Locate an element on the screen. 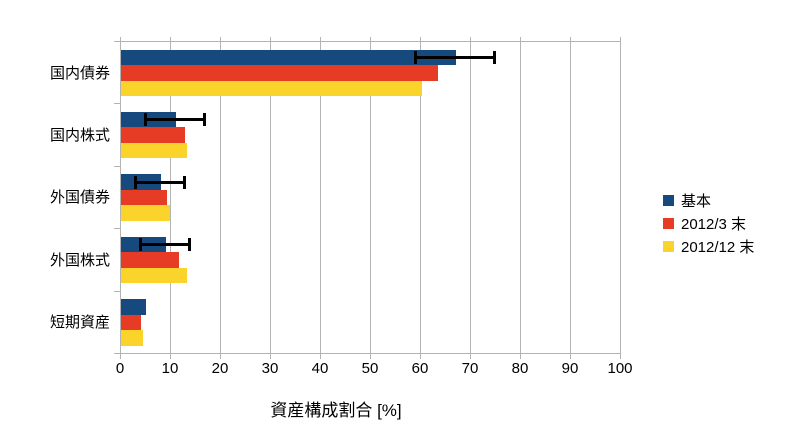  legend-item: 2012/3 末 is located at coordinates (708, 223).